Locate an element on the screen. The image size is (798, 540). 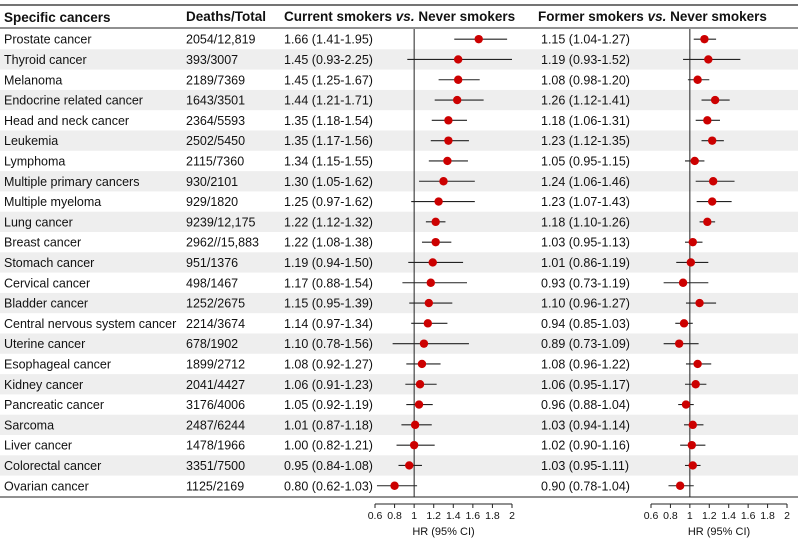
header-former-part1: Former smokers is located at coordinates (593, 16).